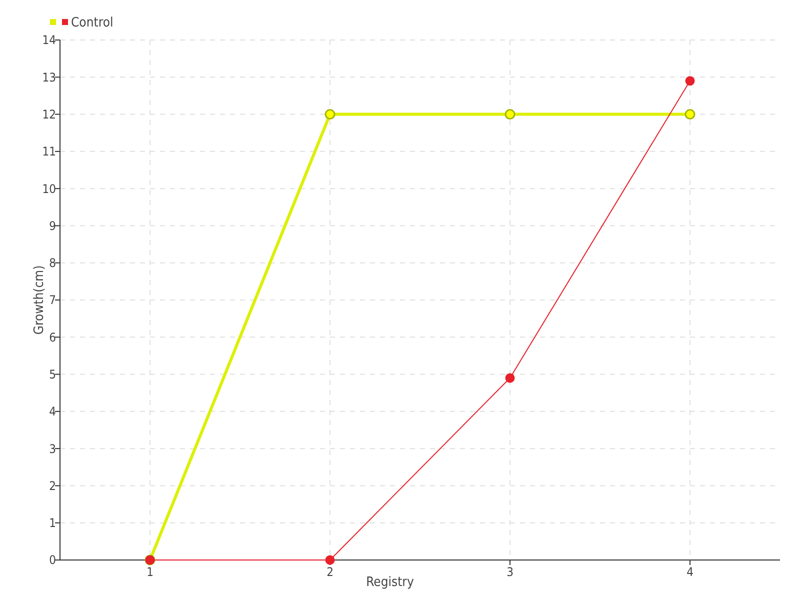 Image resolution: width=800 pixels, height=600 pixels. What do you see at coordinates (39, 300) in the screenshot?
I see `y-axis-title: Growth(cm)` at bounding box center [39, 300].